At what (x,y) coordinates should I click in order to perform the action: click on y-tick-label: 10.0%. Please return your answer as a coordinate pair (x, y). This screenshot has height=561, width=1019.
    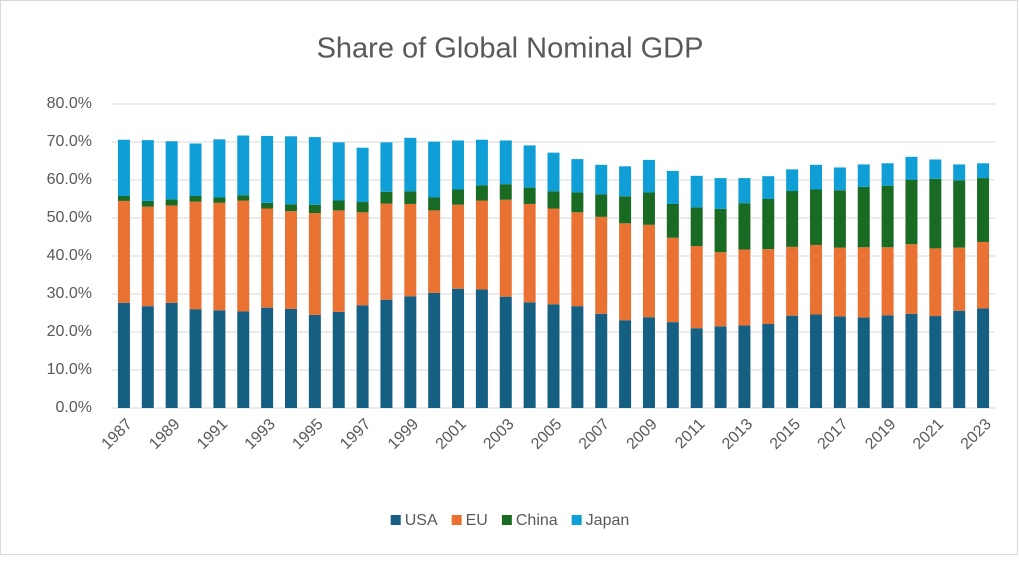
    Looking at the image, I should click on (69, 369).